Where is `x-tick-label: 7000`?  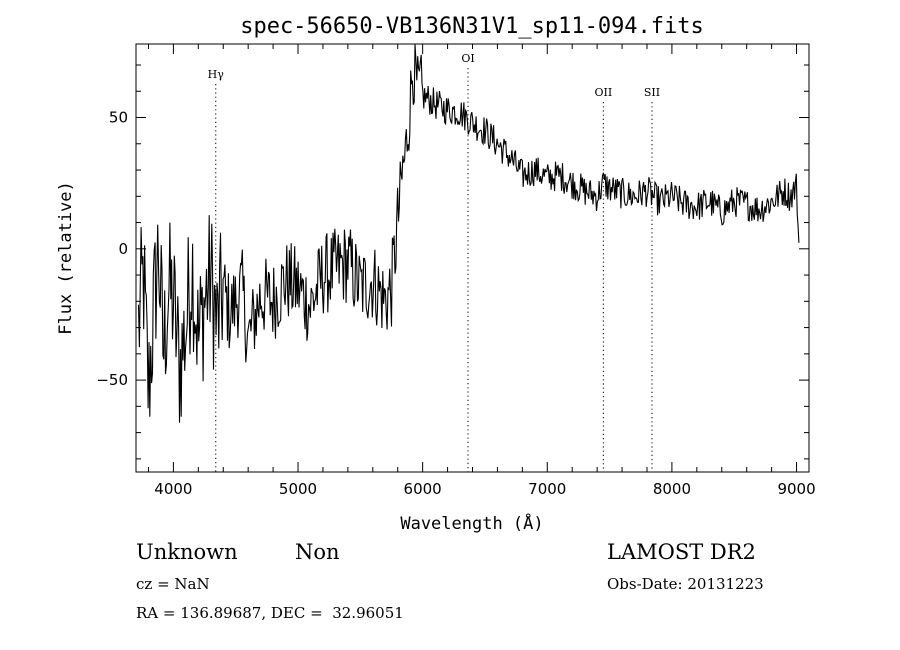
x-tick-label: 7000 is located at coordinates (547, 489).